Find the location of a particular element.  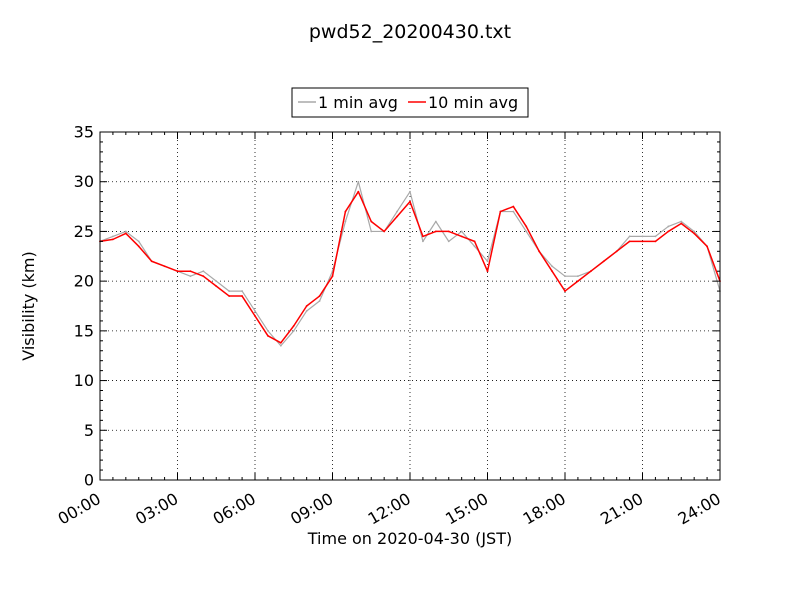

legend-label-1-min-avg: 1 min avg is located at coordinates (358, 102).